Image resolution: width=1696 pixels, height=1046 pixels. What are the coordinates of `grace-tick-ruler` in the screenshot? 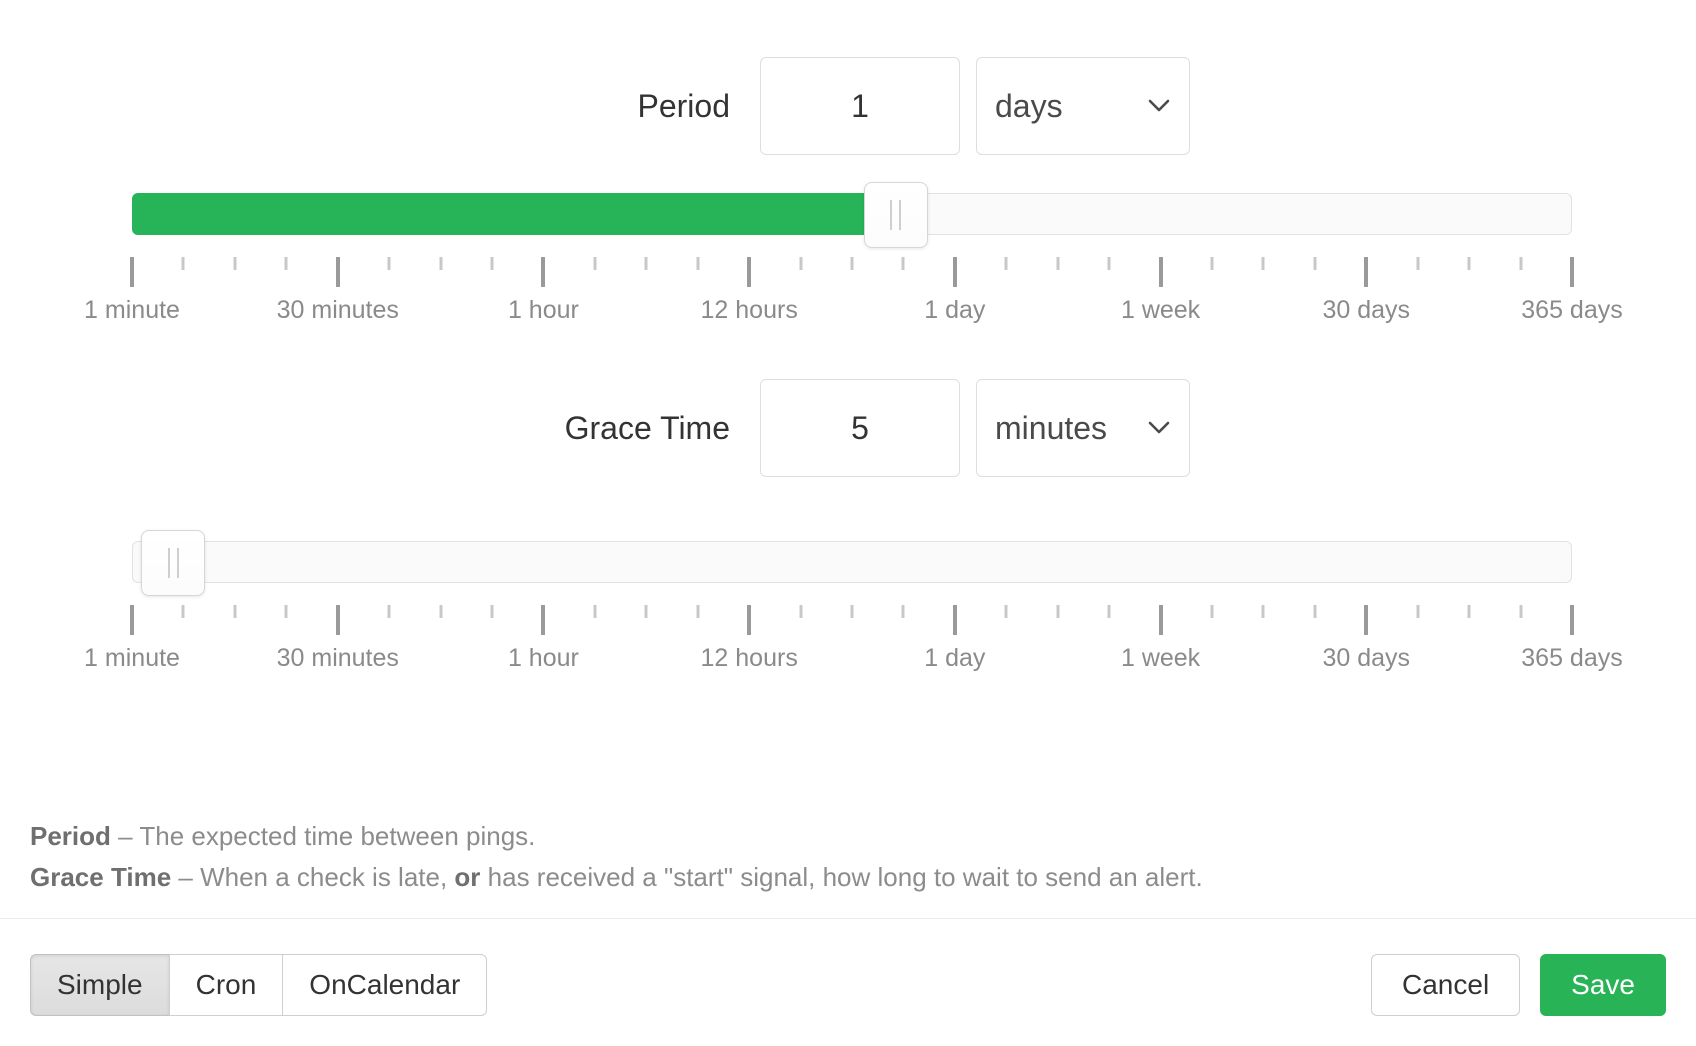 It's located at (852, 620).